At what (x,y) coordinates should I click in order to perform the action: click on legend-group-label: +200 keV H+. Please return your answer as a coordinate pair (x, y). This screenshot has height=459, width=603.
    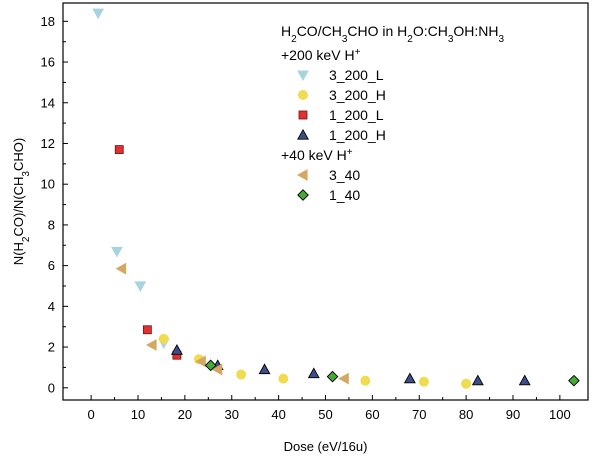
    Looking at the image, I should click on (321, 55).